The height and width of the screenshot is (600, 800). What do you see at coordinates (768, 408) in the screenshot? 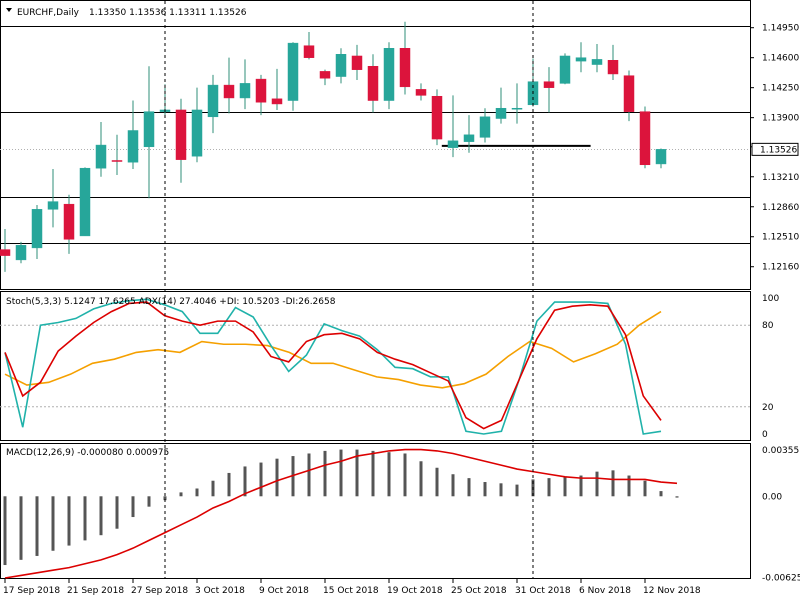
I see `stochastic-tick-label: 20` at bounding box center [768, 408].